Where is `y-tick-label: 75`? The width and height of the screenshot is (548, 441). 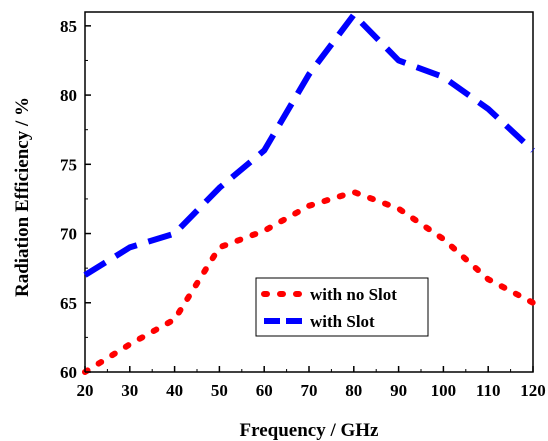
y-tick-label: 75 is located at coordinates (68, 164).